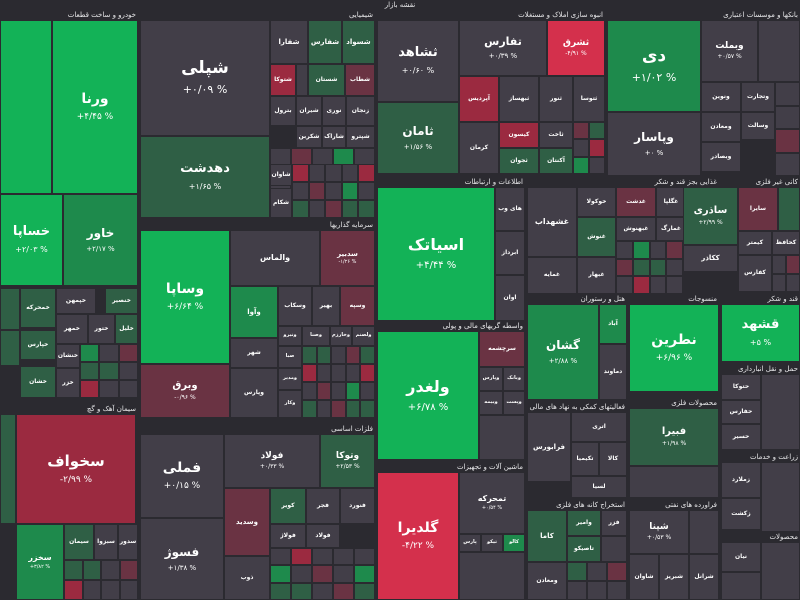 Image resolution: width=800 pixels, height=600 pixels. I want to click on stock-tile: وپاسار +۰ %, so click(654, 144).